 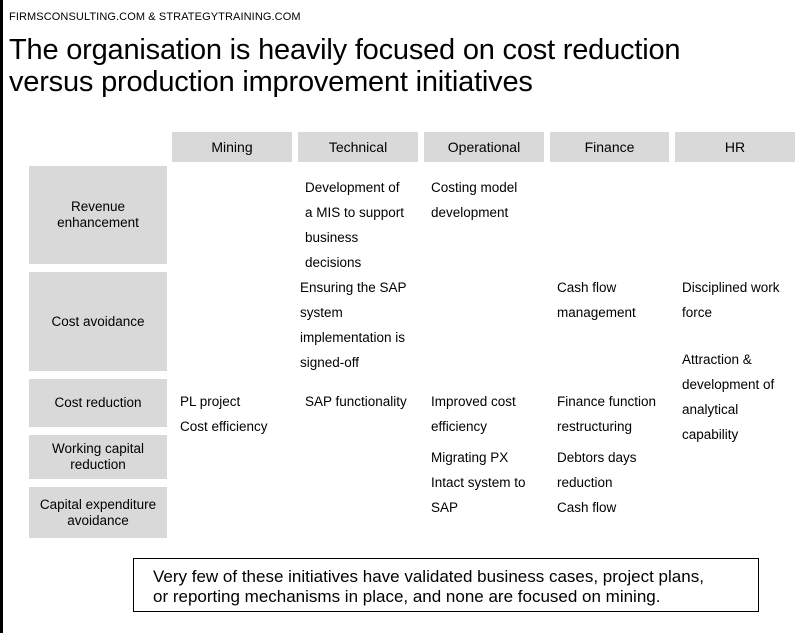 What do you see at coordinates (609, 147) in the screenshot?
I see `column-header-finance: Finance` at bounding box center [609, 147].